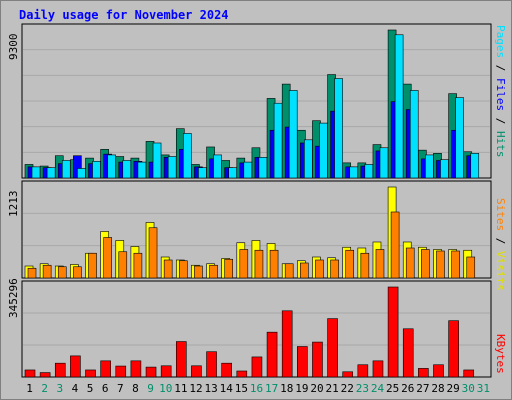 This screenshot has height=400, width=512. What do you see at coordinates (347, 388) in the screenshot?
I see `x-tick-label-day-22: 22` at bounding box center [347, 388].